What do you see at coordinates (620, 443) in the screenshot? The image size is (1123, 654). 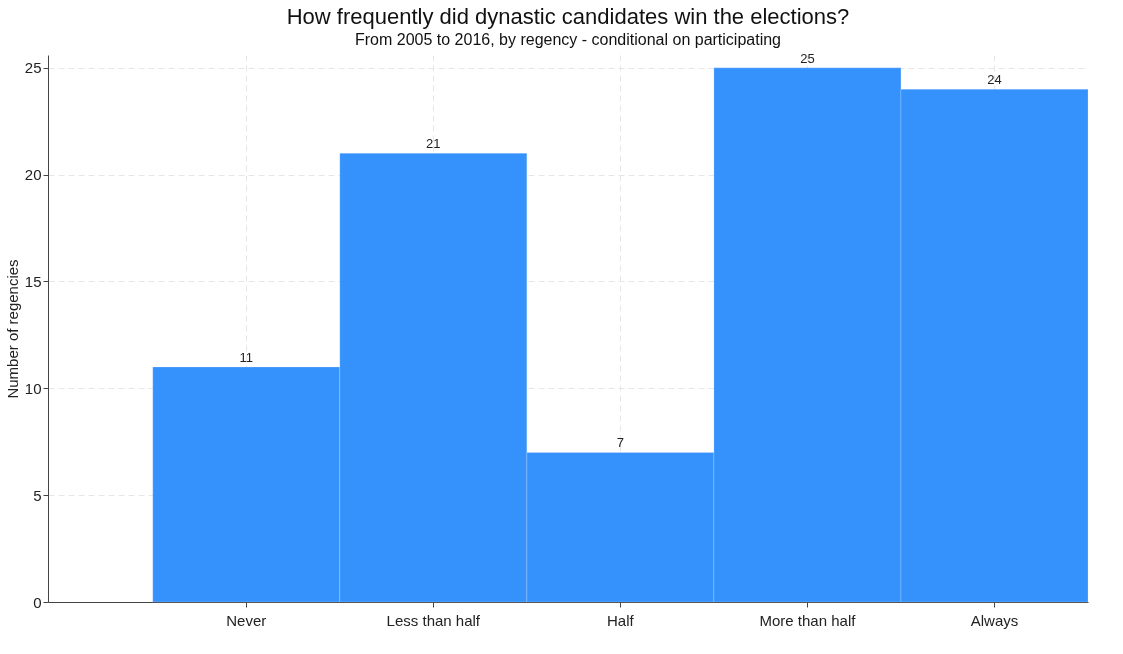 I see `data-label: 7` at bounding box center [620, 443].